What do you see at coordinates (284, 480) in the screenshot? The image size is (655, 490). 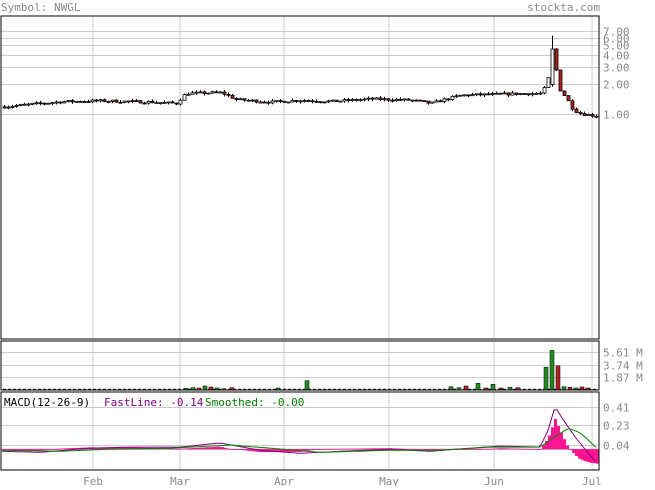 I see `x-tick-label: Apr` at bounding box center [284, 480].